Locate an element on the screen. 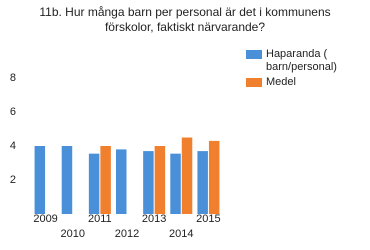 The width and height of the screenshot is (370, 250). legend-item: Medel is located at coordinates (303, 82).